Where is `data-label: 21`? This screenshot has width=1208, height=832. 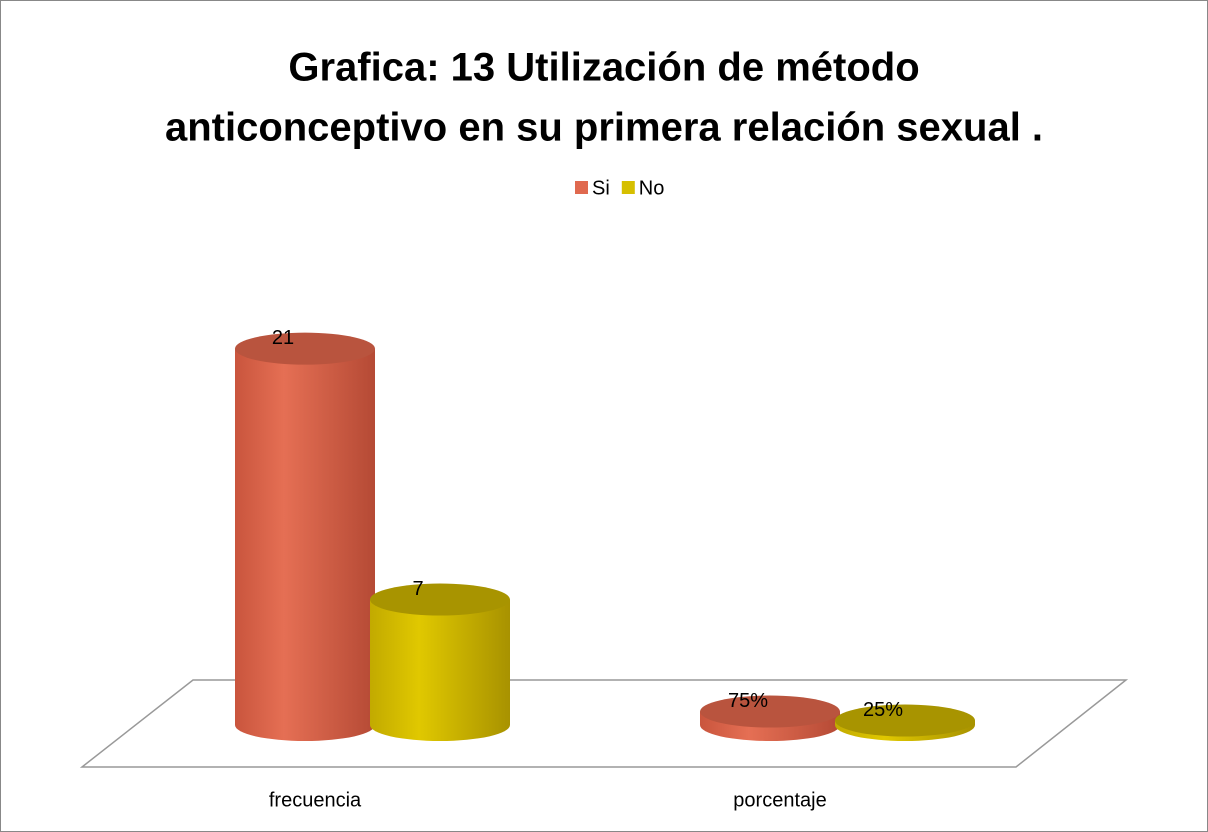 data-label: 21 is located at coordinates (283, 338).